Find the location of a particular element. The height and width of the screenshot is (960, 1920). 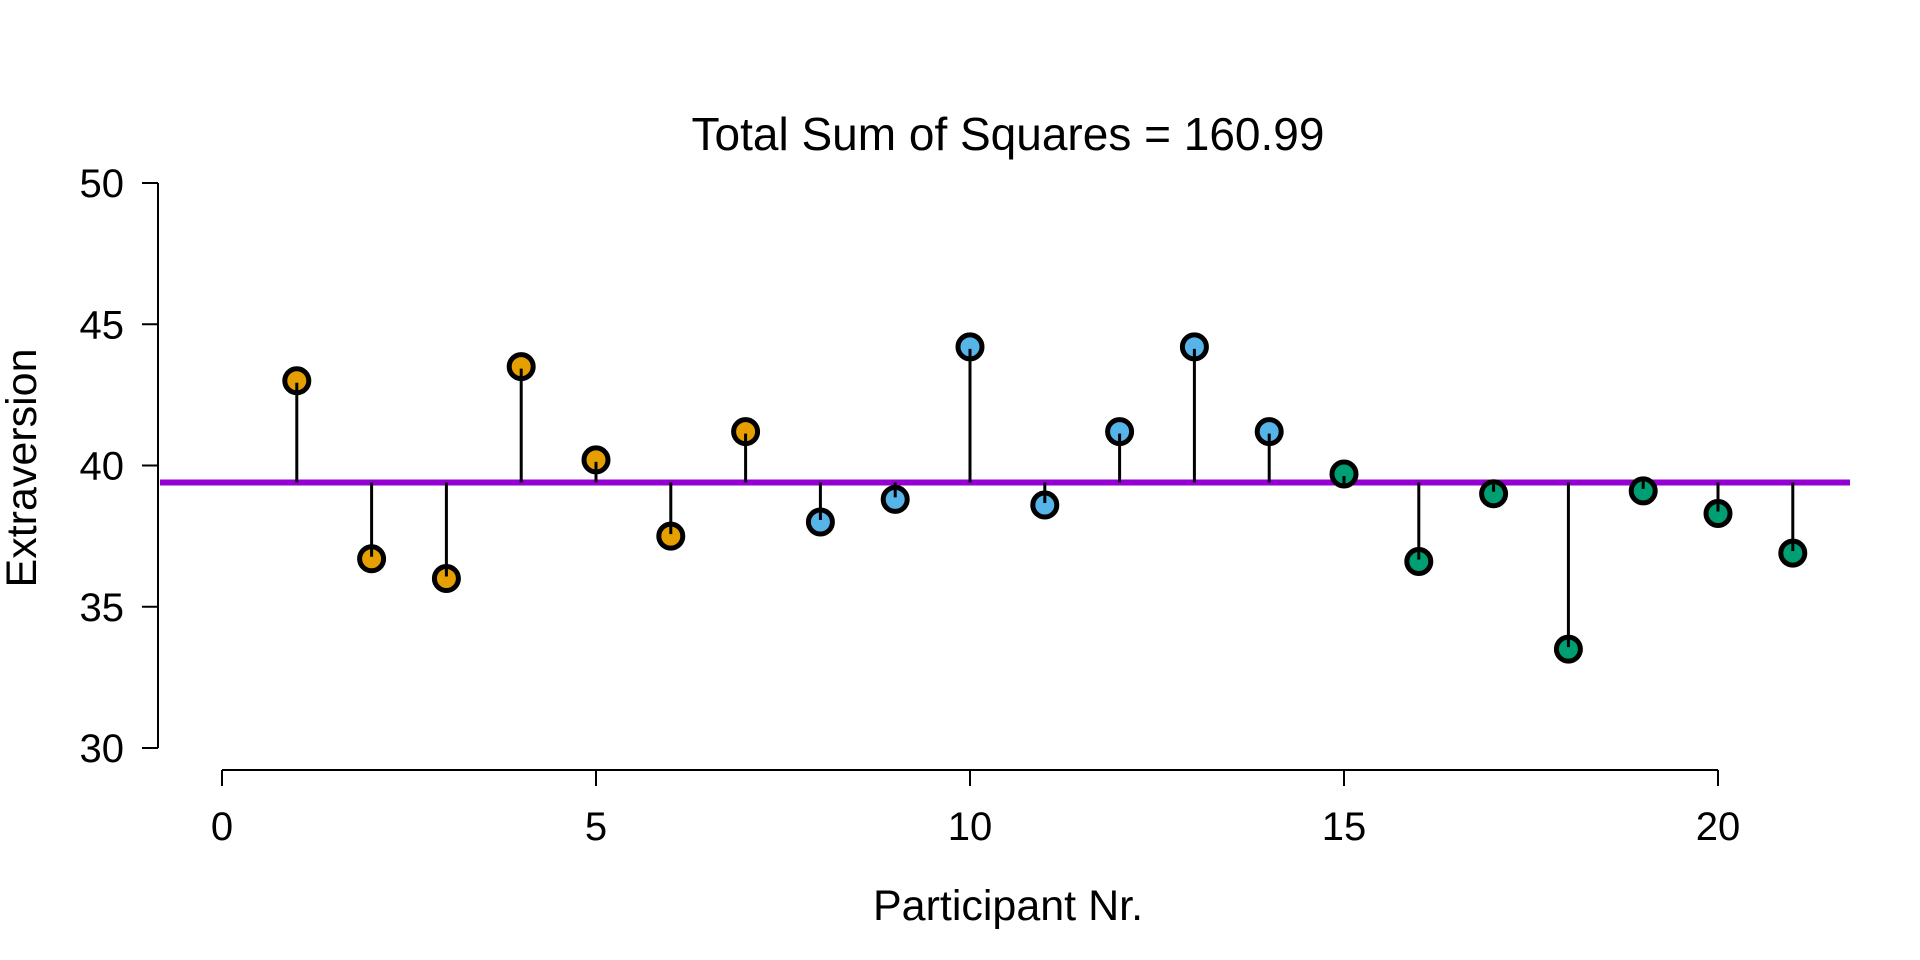

x-axis-label: Participant Nr. is located at coordinates (1008, 906).